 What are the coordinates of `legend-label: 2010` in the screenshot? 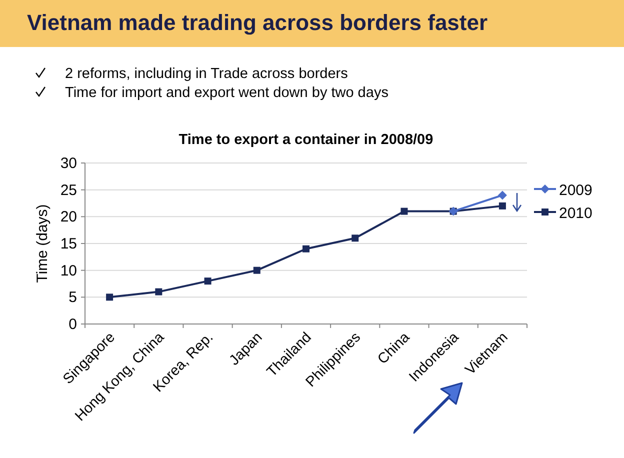 It's located at (575, 213).